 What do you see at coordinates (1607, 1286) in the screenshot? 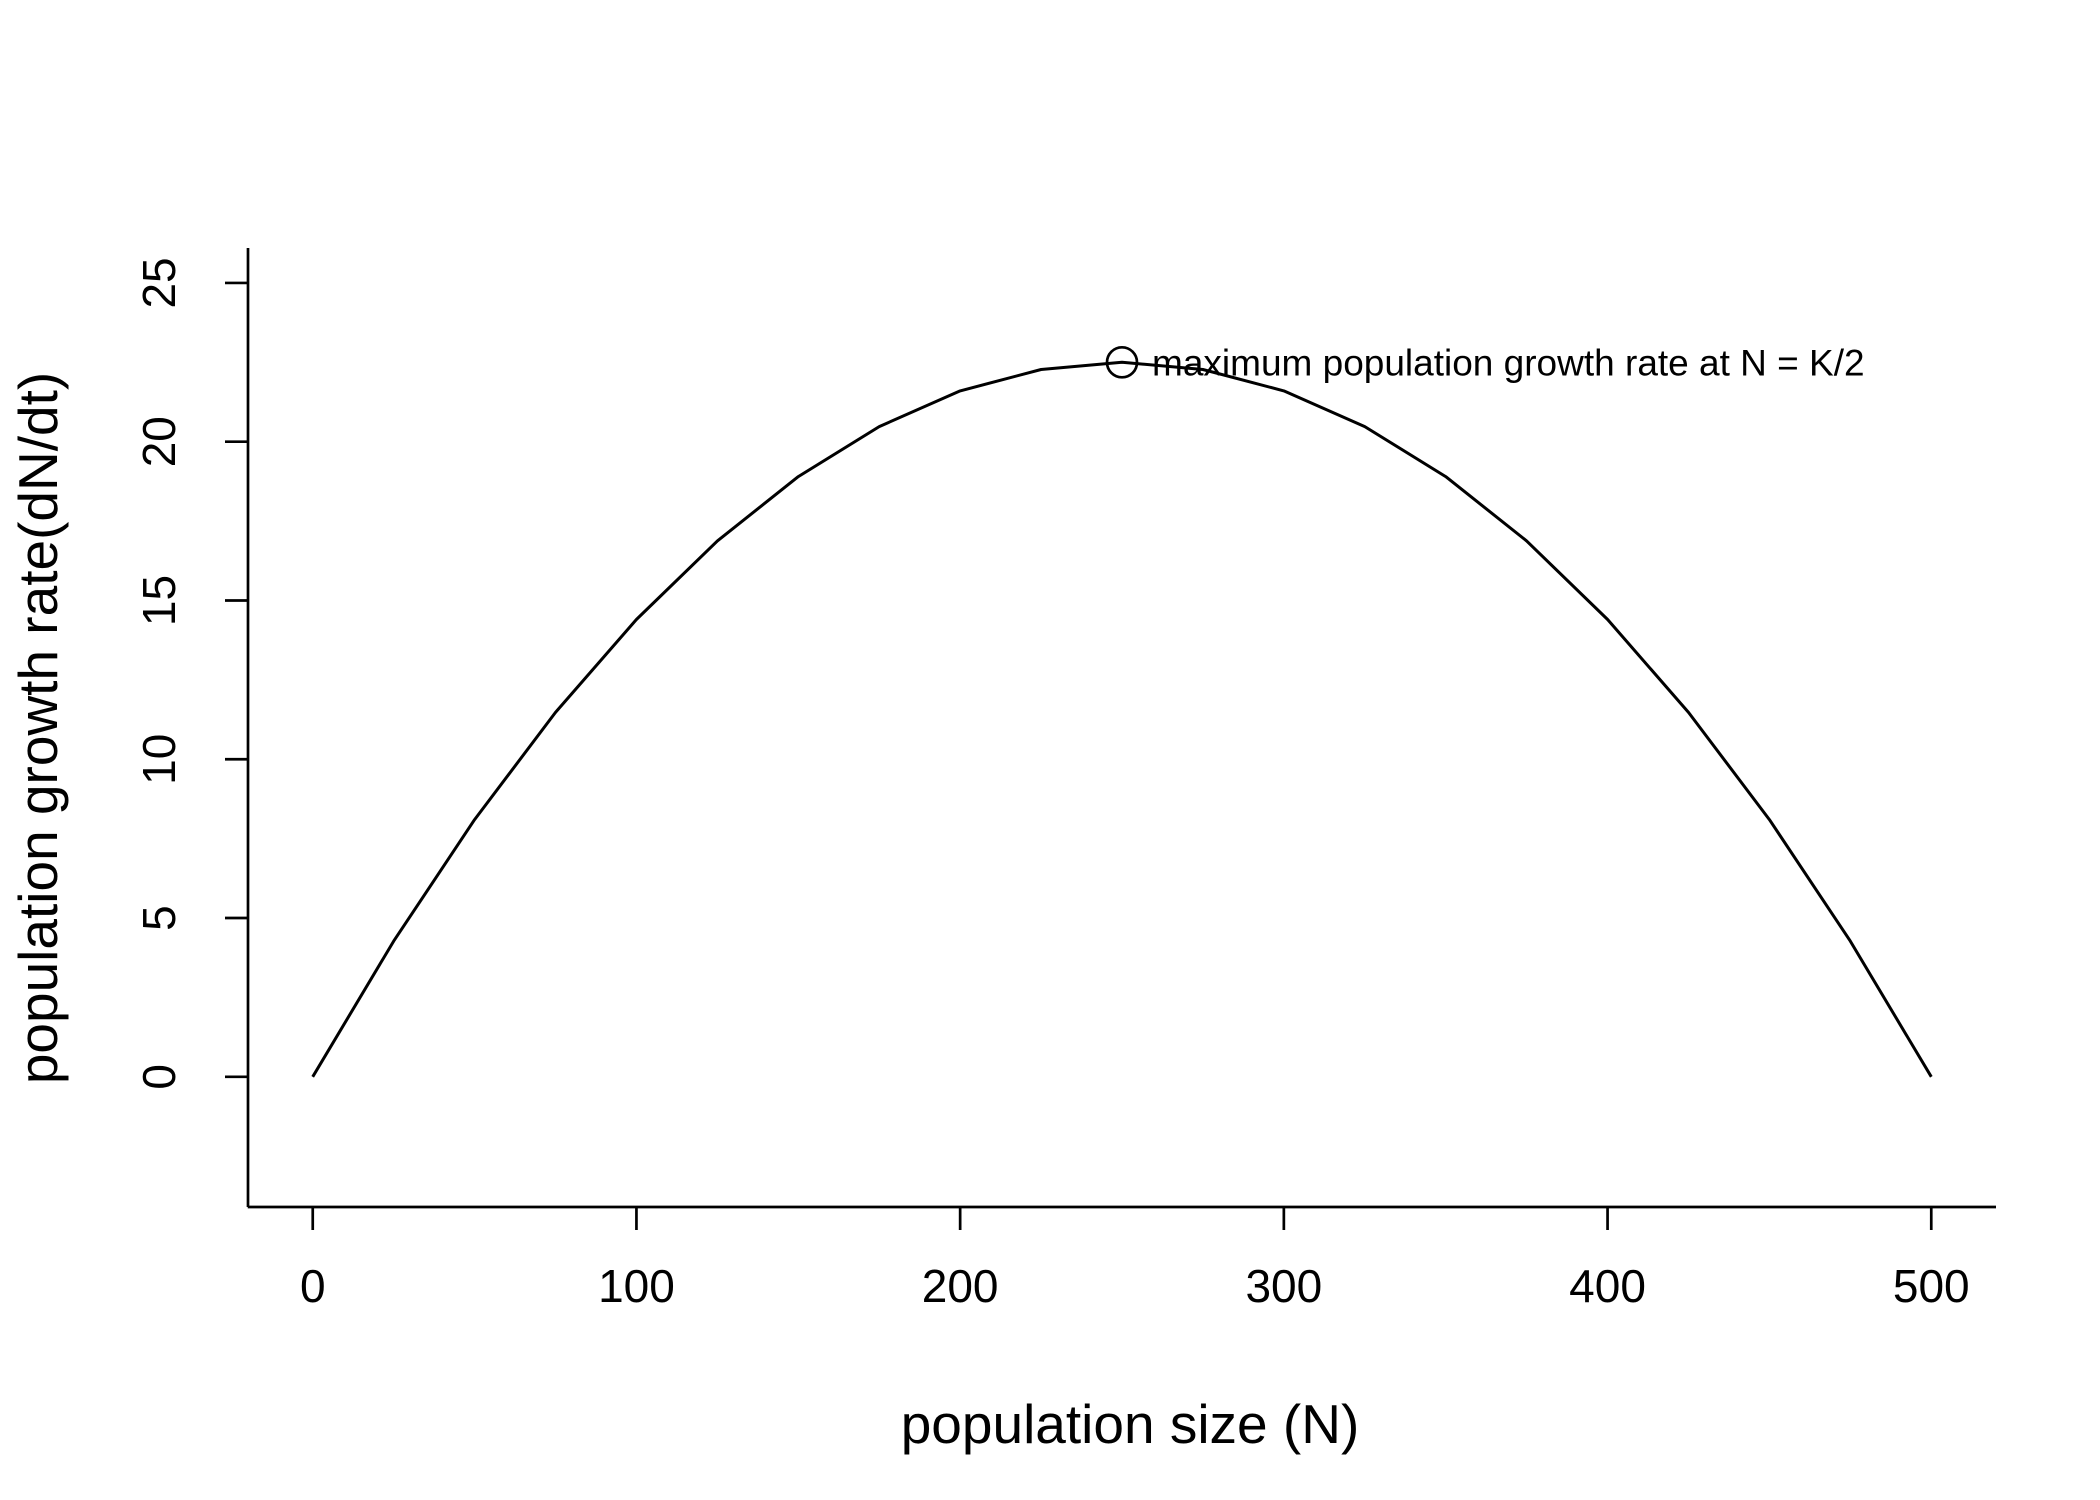
I see `x-tick-label: 400` at bounding box center [1607, 1286].